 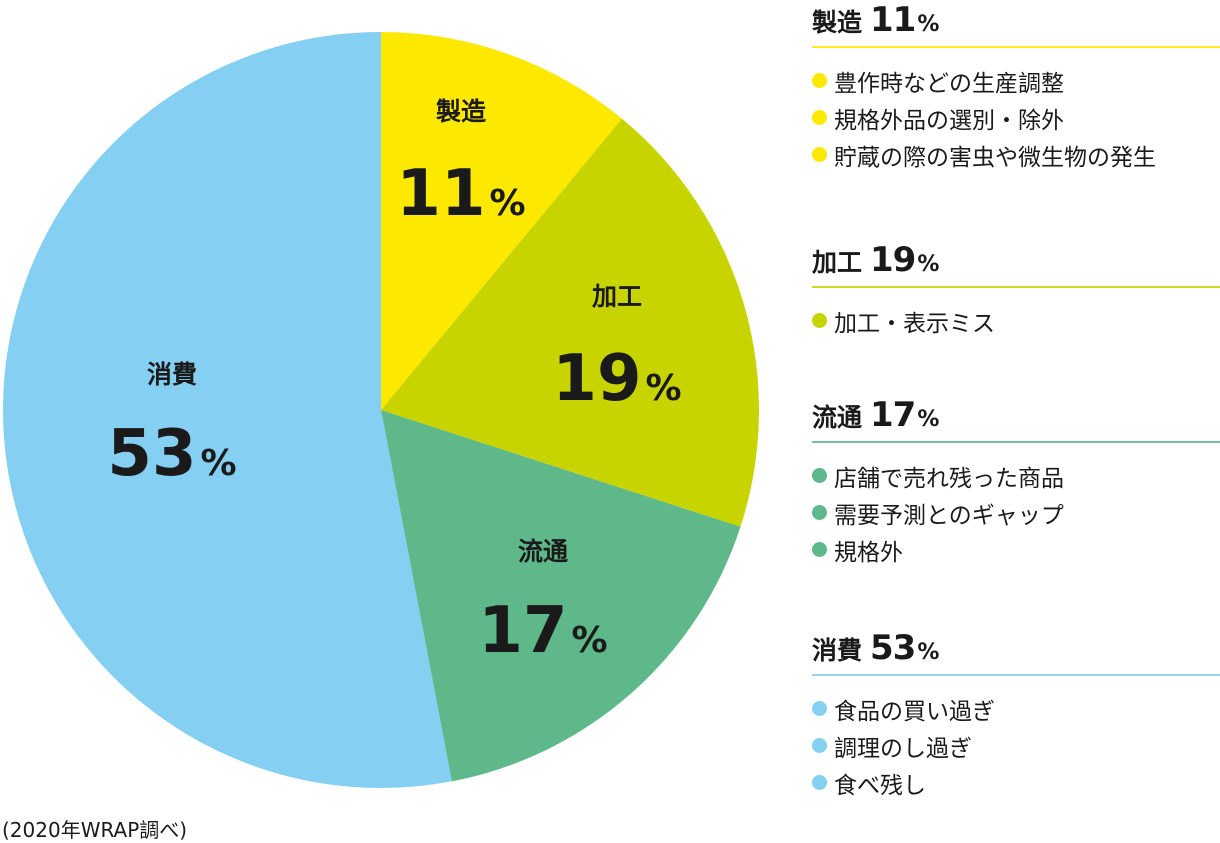 I want to click on legend-group-manufacturing: 製造 11% 豊作時などの生産調整 規格外品の選別・除外貯蔵の際の害虫や微生物の発生, so click(x=1016, y=86).